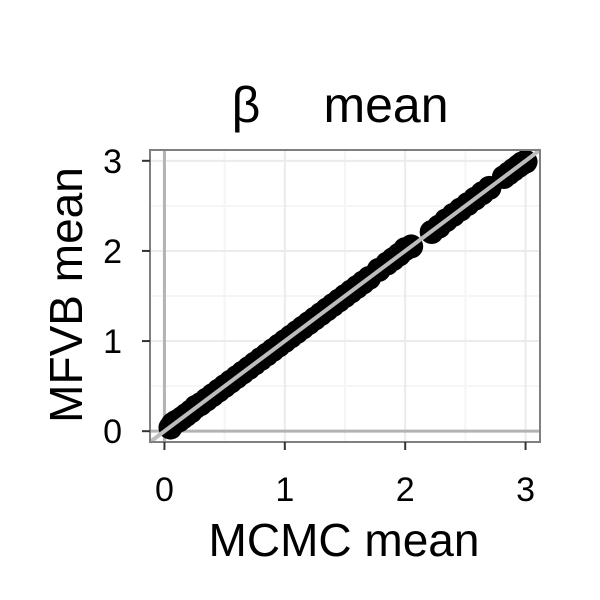 The image size is (600, 600). What do you see at coordinates (344, 540) in the screenshot?
I see `x-axis-label: MCMC mean` at bounding box center [344, 540].